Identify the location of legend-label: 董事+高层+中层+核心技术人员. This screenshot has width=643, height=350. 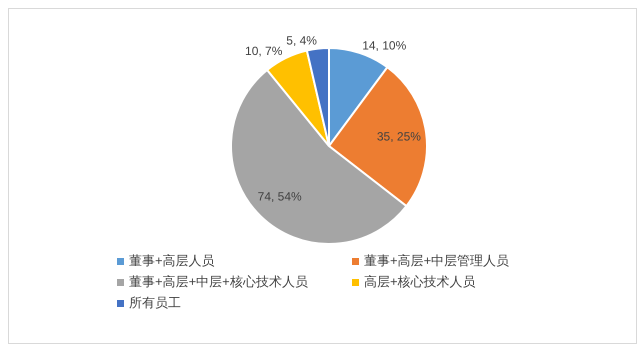
(218, 282).